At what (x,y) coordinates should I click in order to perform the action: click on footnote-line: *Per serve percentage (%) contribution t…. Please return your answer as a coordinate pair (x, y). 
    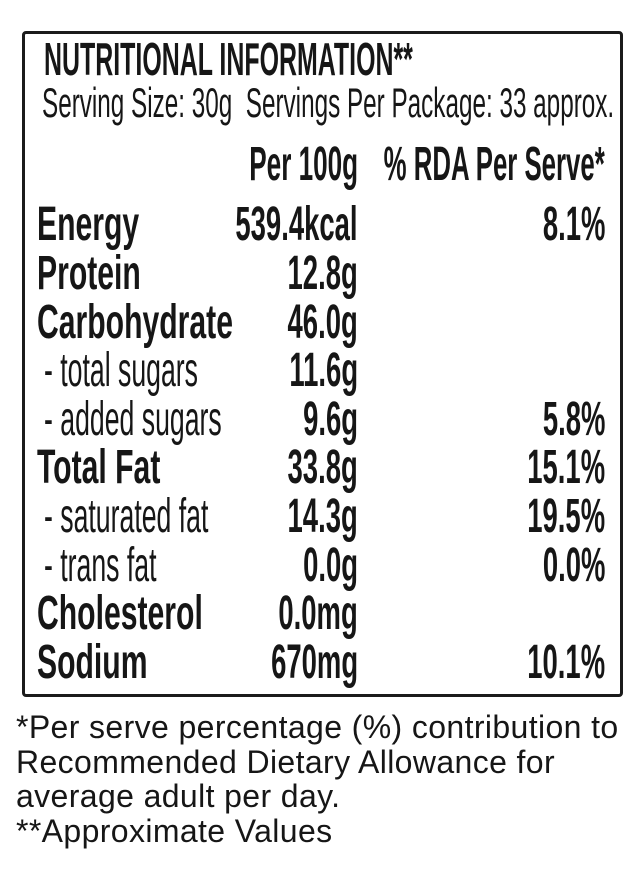
    Looking at the image, I should click on (317, 727).